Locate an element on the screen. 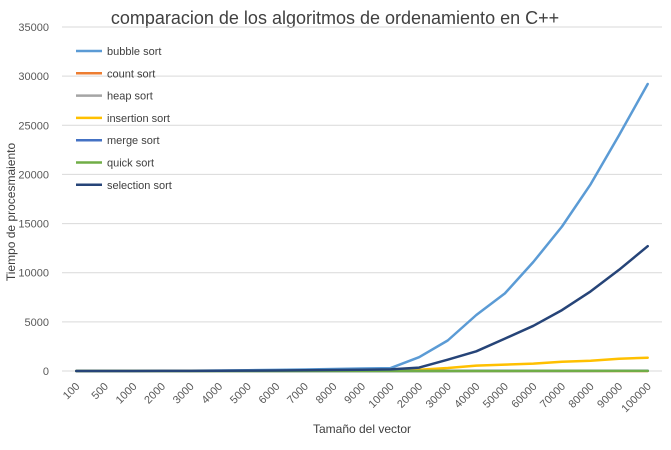 The height and width of the screenshot is (450, 671). x-tick-label: 4000 is located at coordinates (212, 394).